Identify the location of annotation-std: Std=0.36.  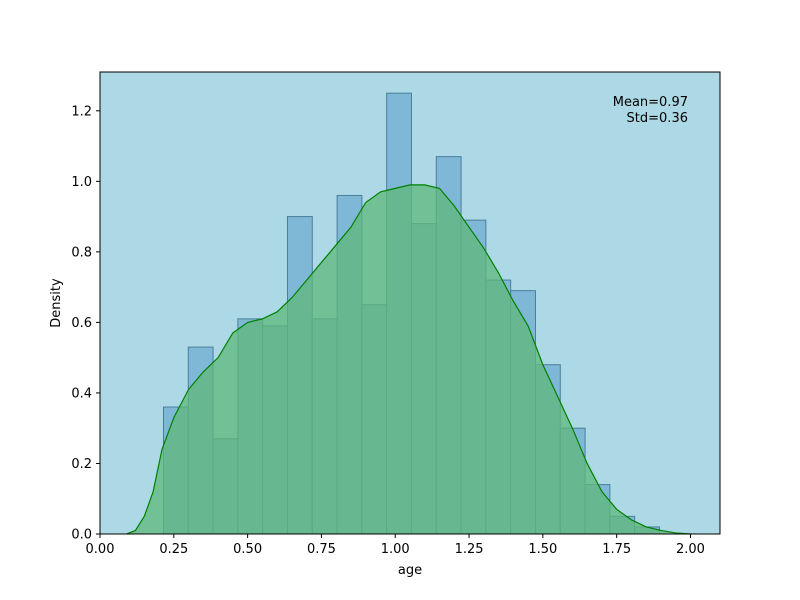
(657, 118).